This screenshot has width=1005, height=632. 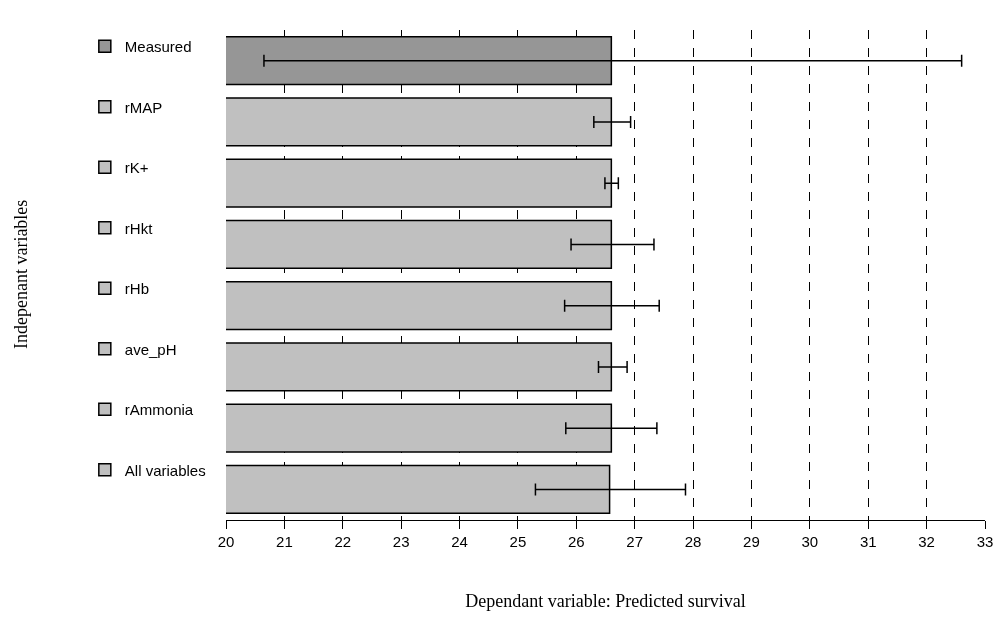 I want to click on legend-label: Measured, so click(x=158, y=47).